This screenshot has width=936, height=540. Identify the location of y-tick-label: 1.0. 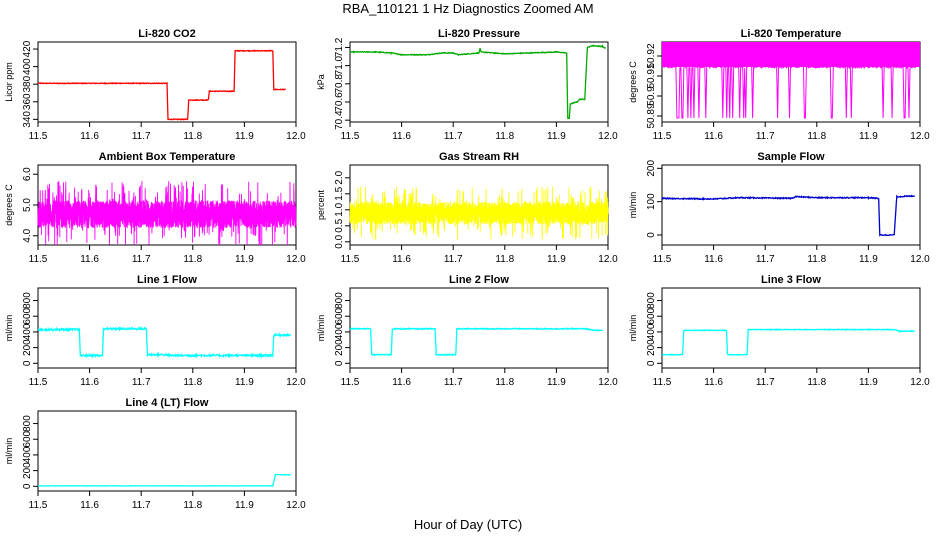
(339, 209).